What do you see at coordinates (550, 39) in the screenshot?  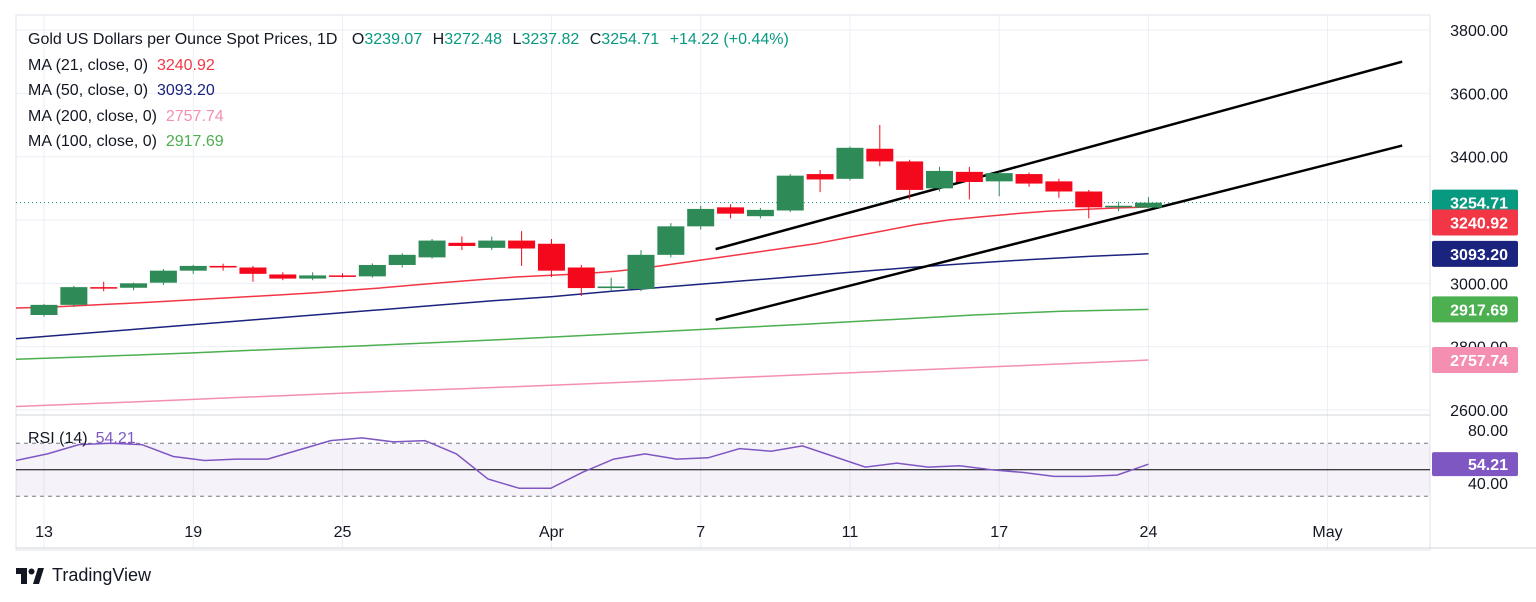 I see `ohlc-low-value: 3237.82` at bounding box center [550, 39].